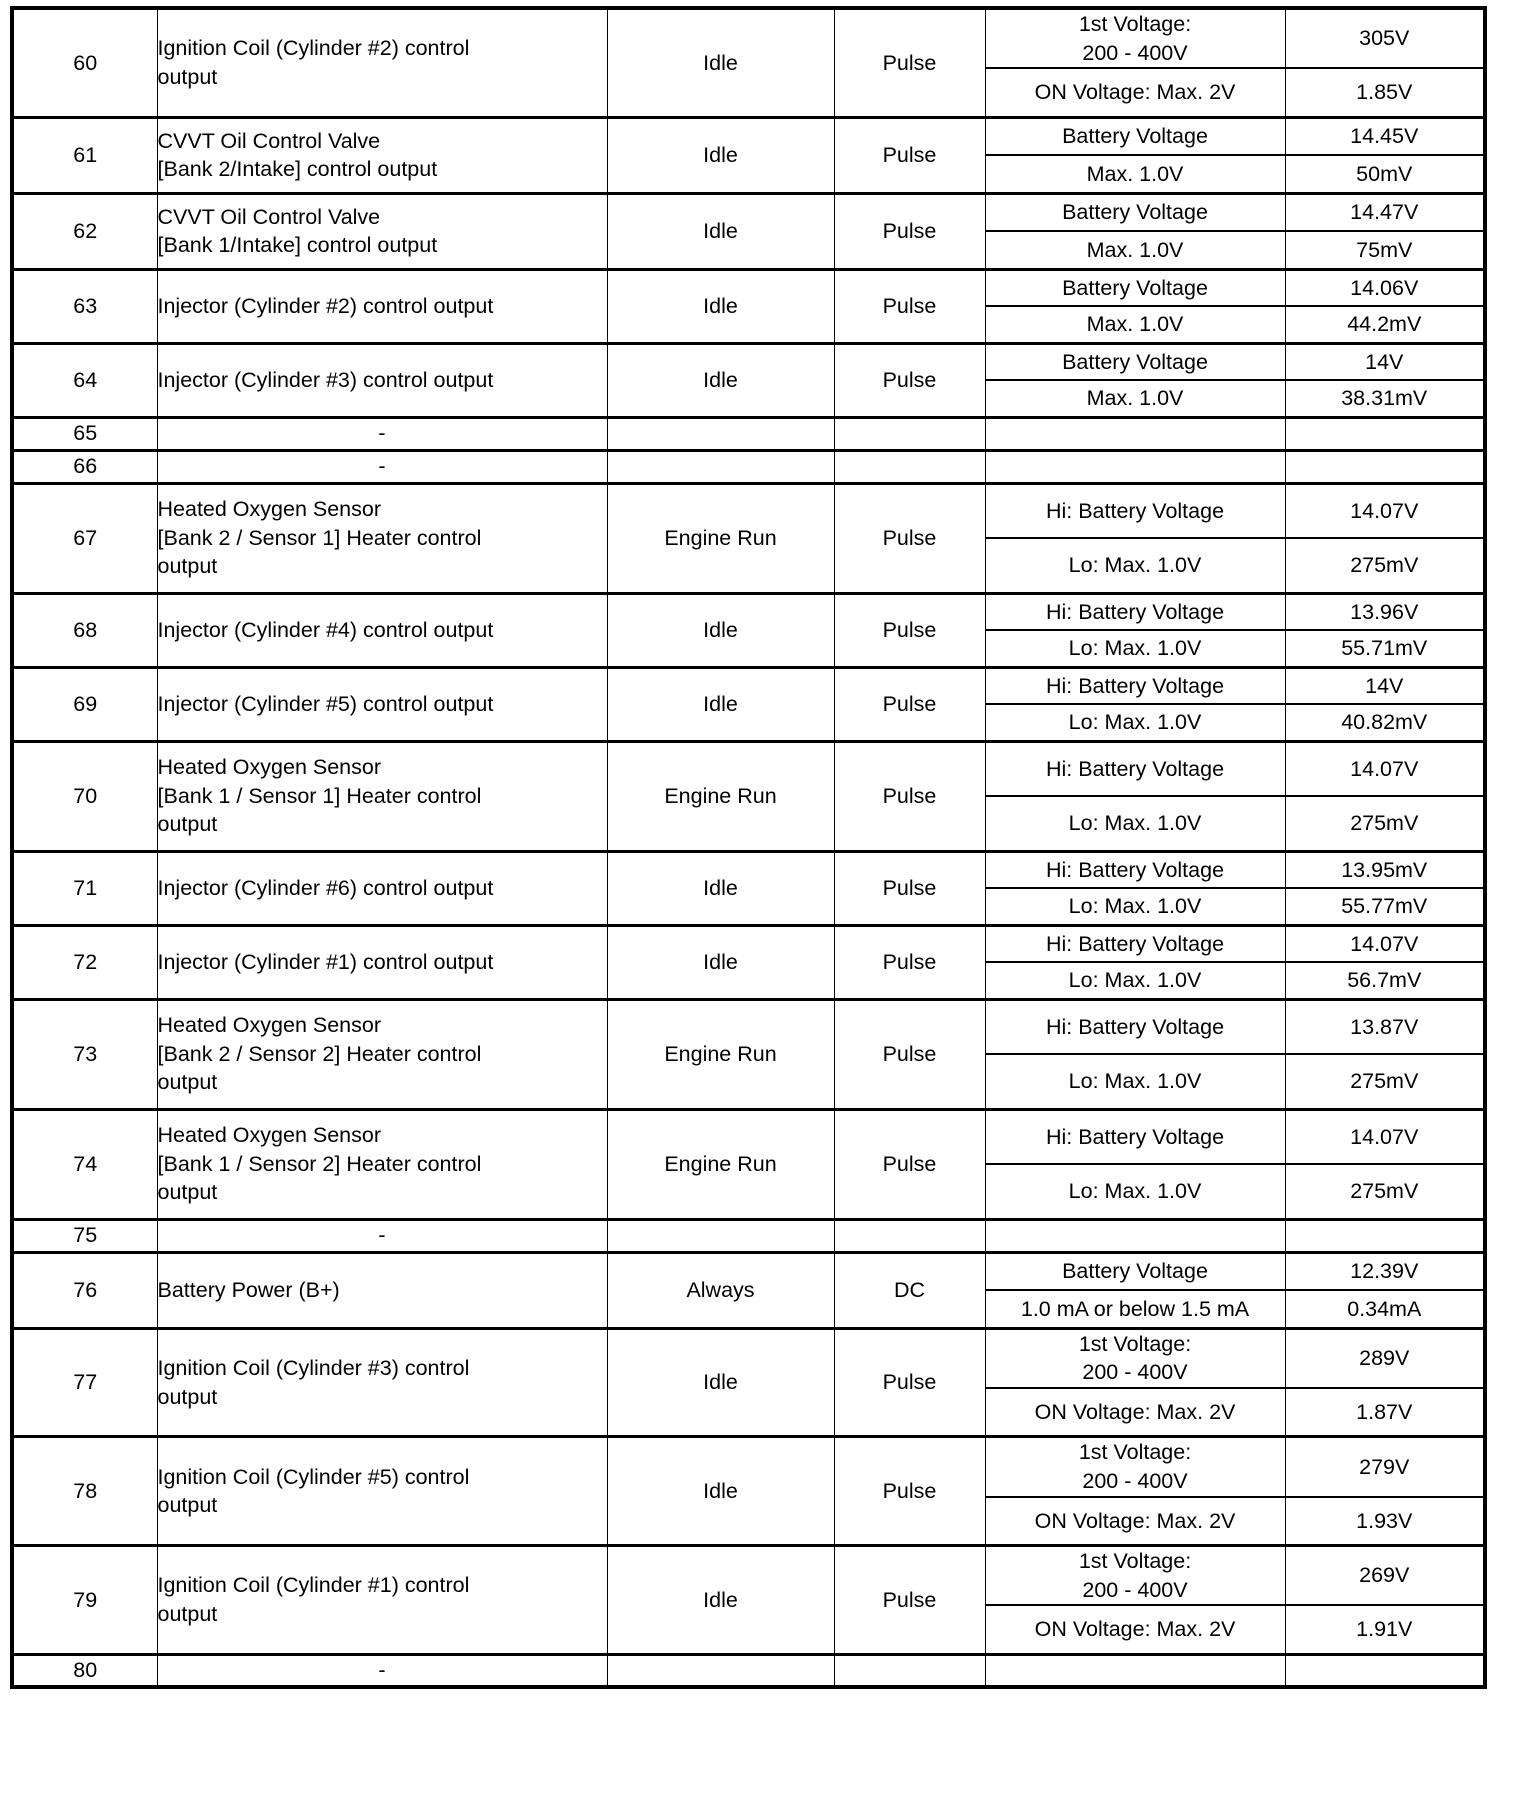 The height and width of the screenshot is (1814, 1520). Describe the element at coordinates (84, 1491) in the screenshot. I see `cell-terminal-number: 78` at that location.